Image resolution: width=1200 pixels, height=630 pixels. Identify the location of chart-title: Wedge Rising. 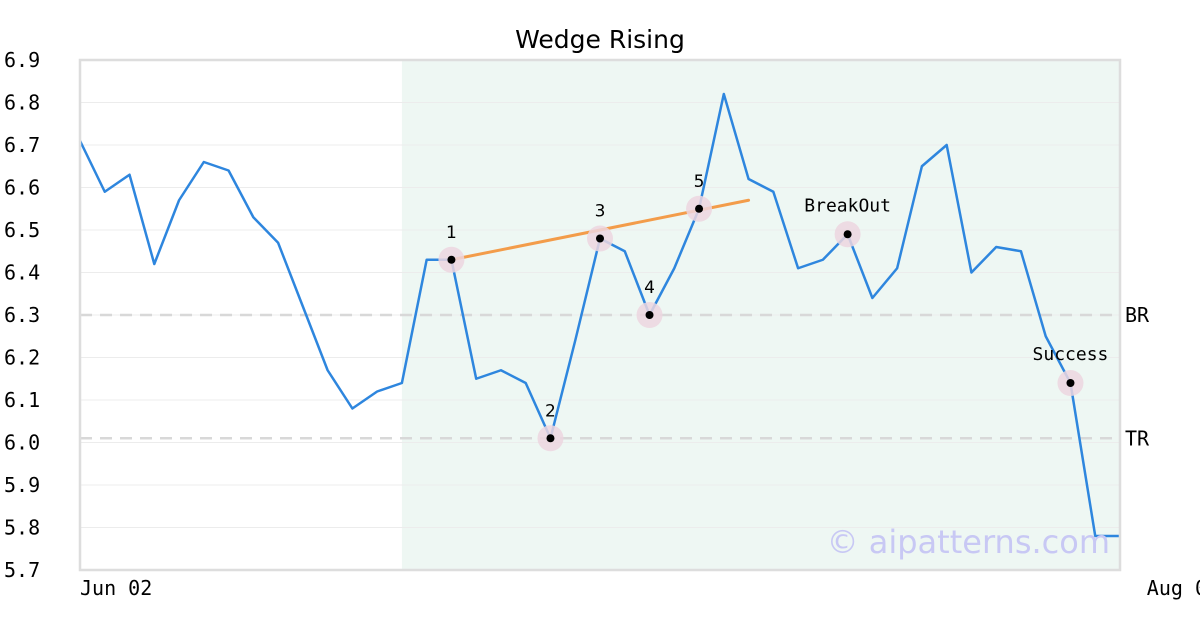
(600, 39).